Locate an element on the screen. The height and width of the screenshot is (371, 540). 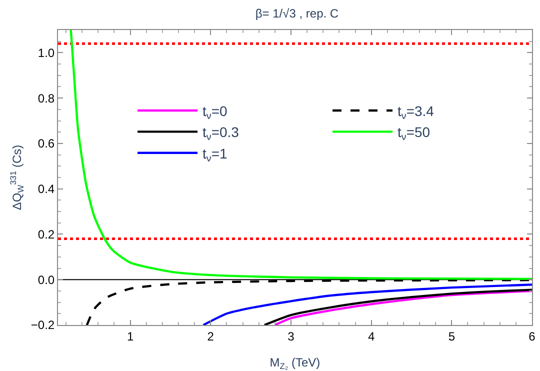
y-tick-label: 0.8 is located at coordinates (46, 98).